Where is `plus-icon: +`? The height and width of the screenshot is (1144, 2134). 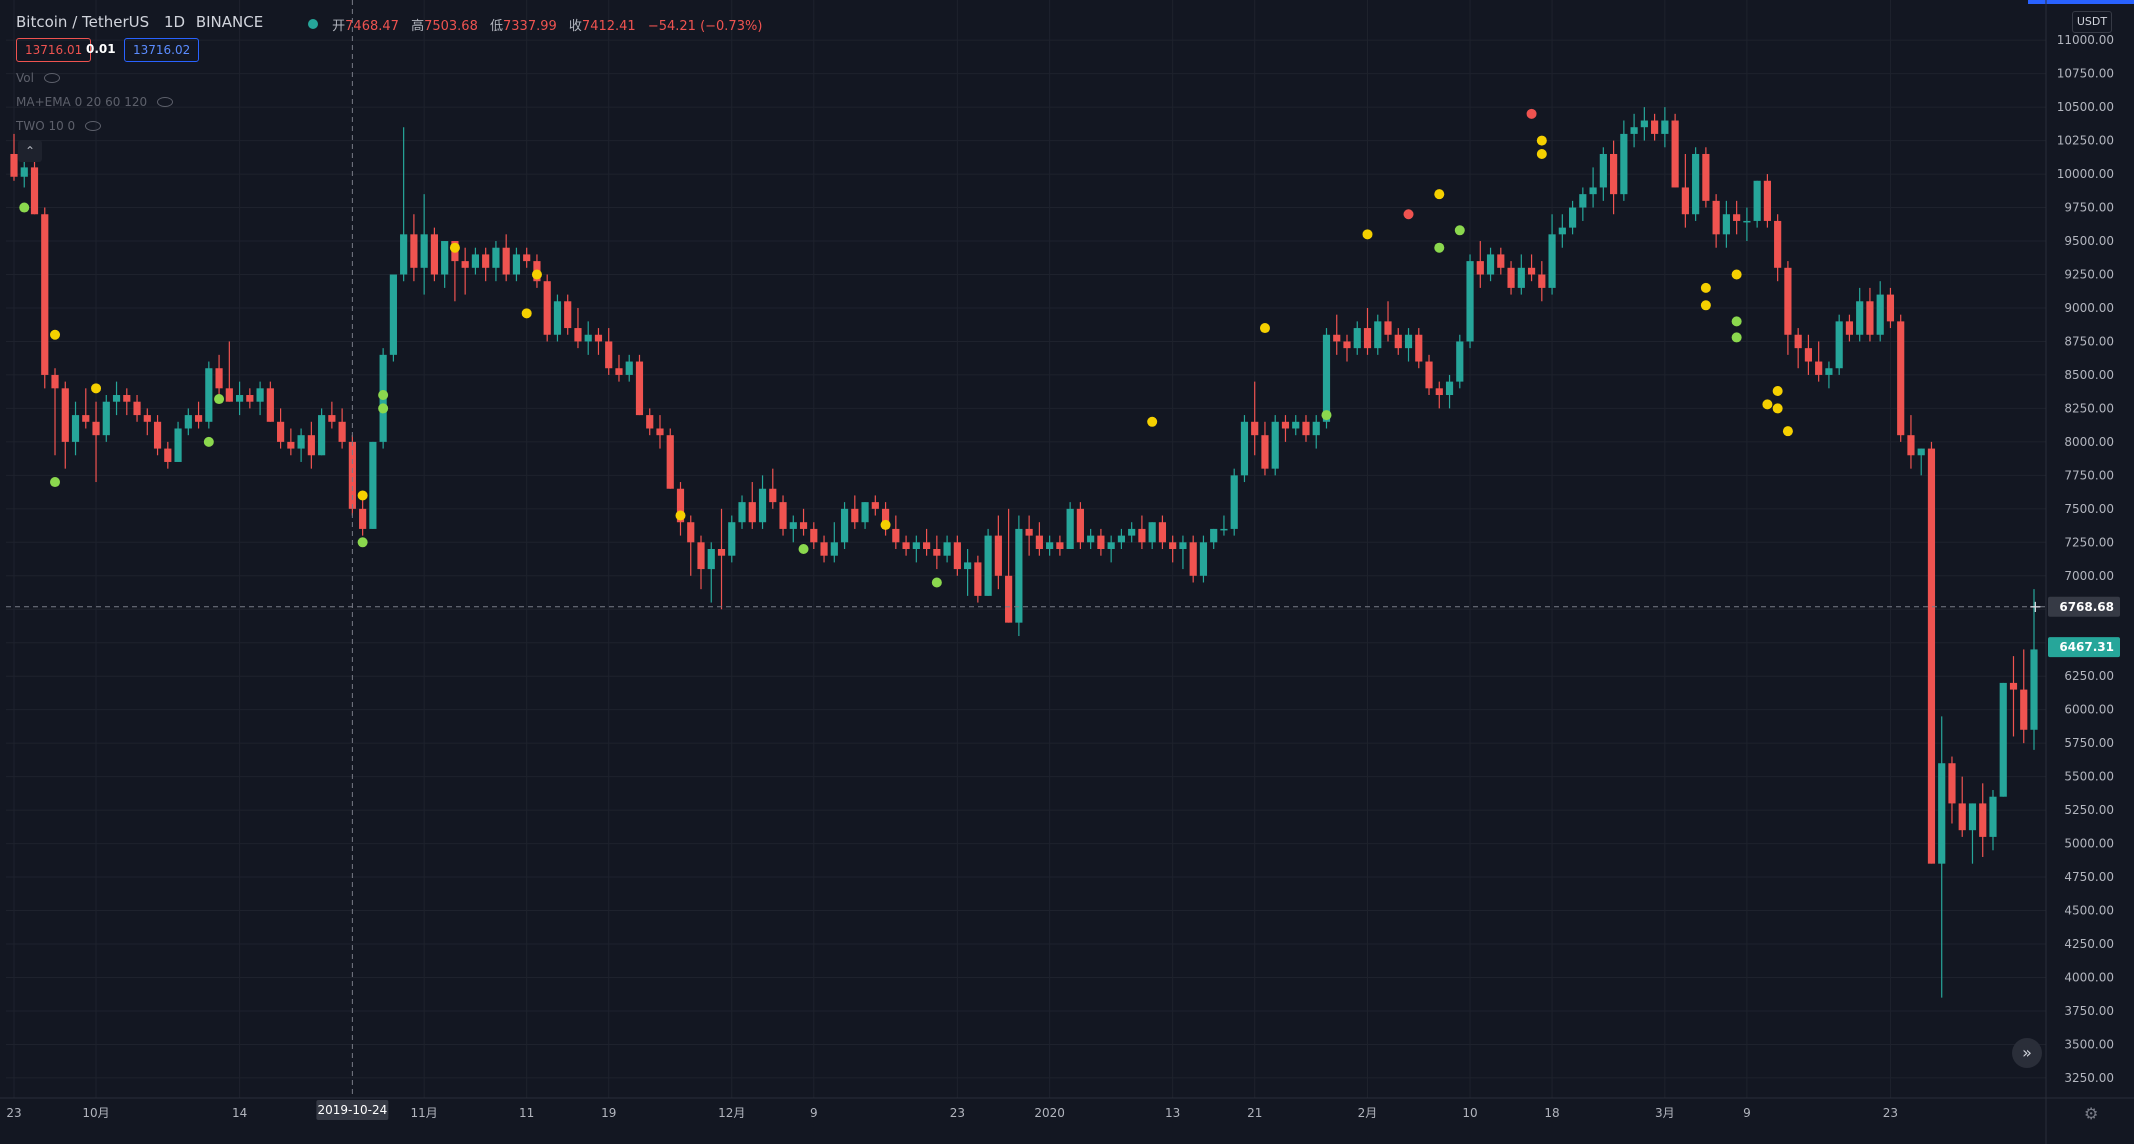
plus-icon: + is located at coordinates (2035, 606).